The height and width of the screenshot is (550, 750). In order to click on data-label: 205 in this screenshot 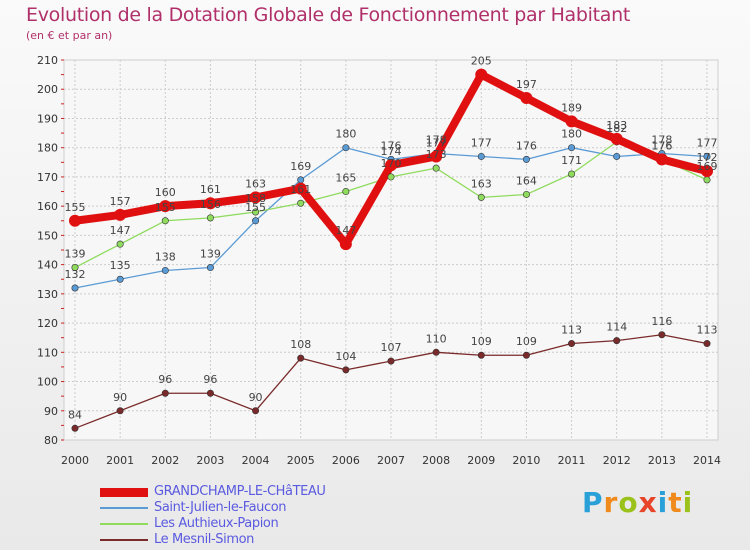, I will do `click(481, 61)`.